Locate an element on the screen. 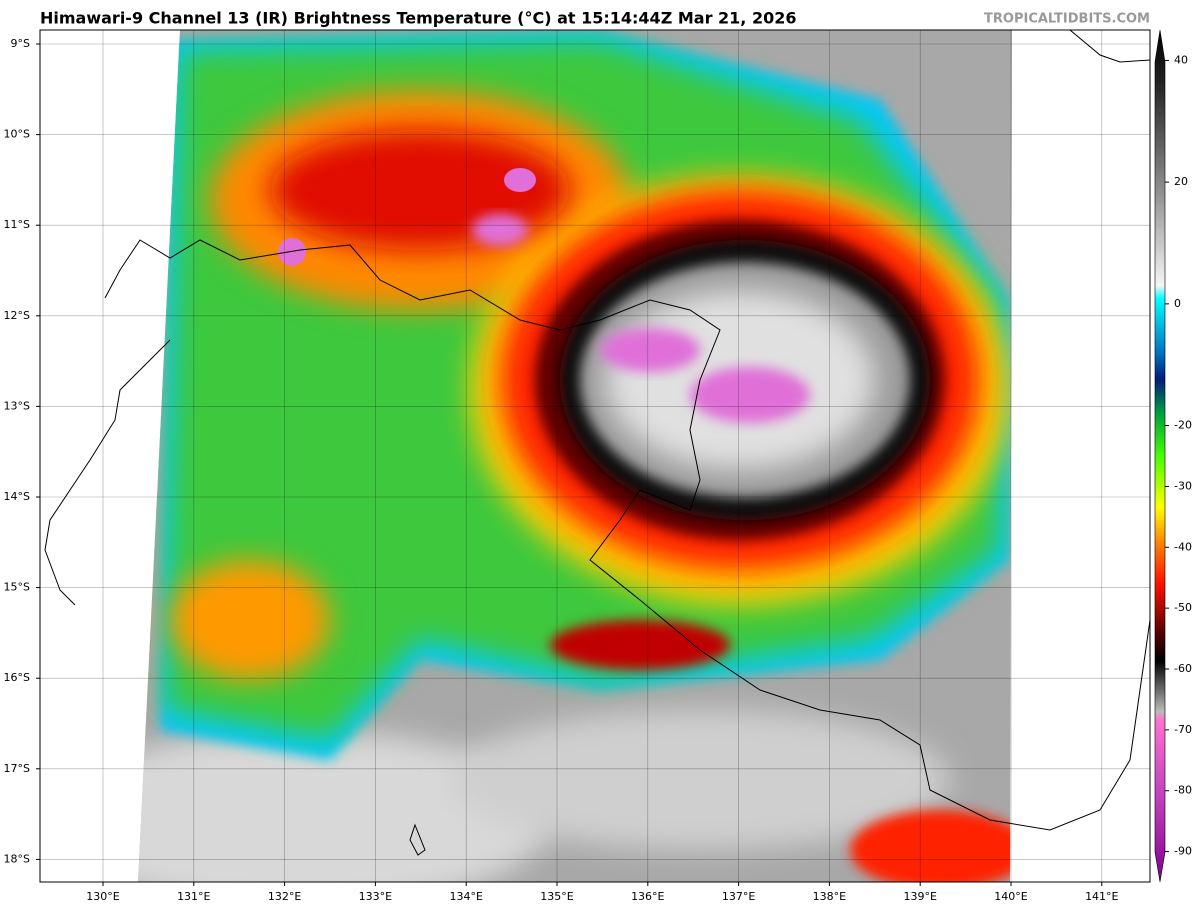 This screenshot has width=1200, height=910. colorbar-tick-label: -50 is located at coordinates (1183, 607).